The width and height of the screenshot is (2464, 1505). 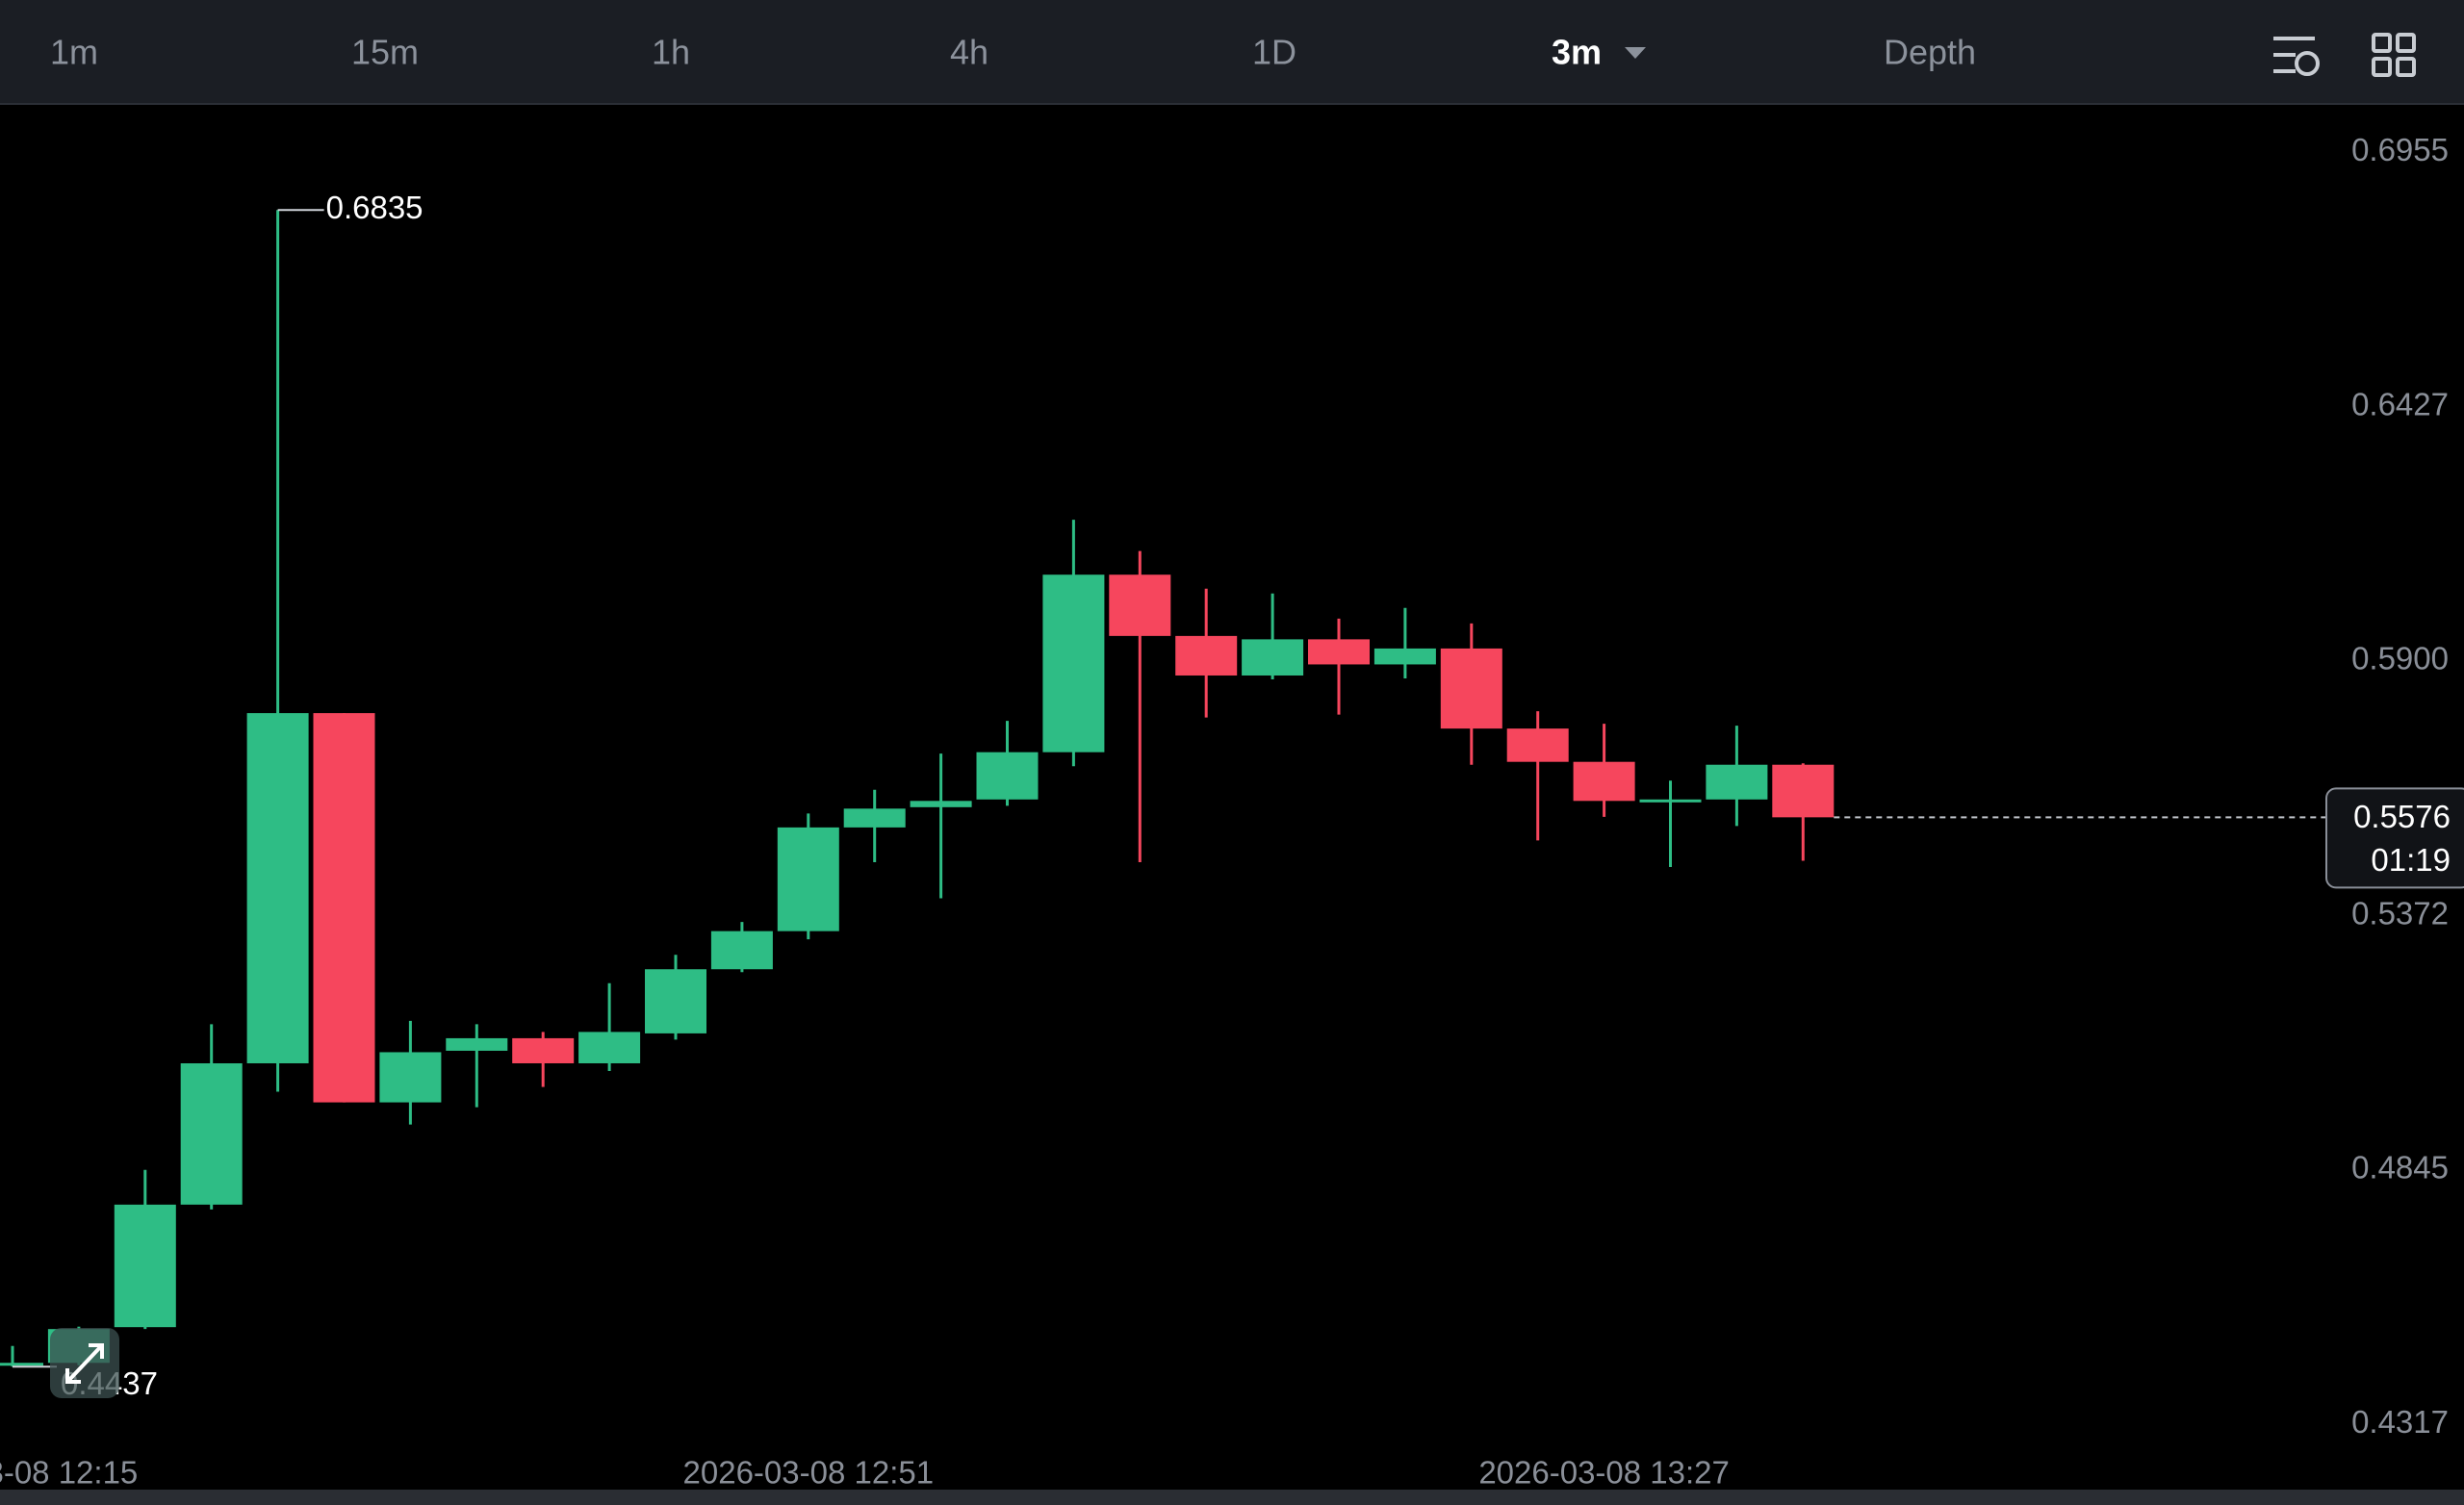 What do you see at coordinates (671, 52) in the screenshot?
I see `timeframe-tab: 1h` at bounding box center [671, 52].